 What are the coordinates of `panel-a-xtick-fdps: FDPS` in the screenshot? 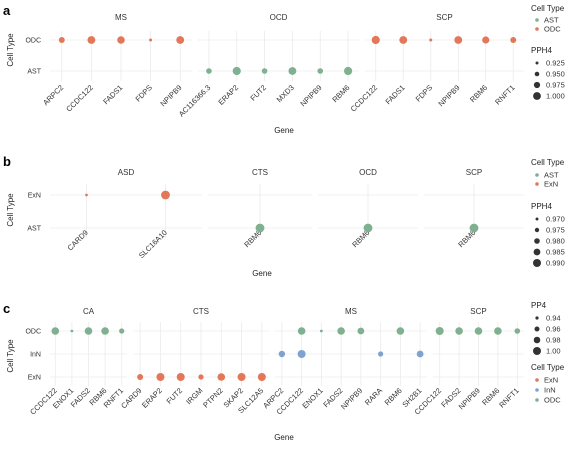 It's located at (143, 93).